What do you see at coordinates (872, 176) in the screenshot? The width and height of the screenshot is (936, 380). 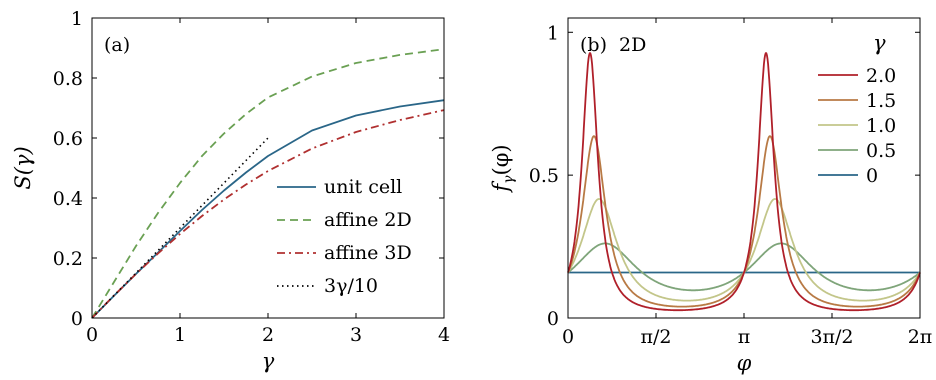 I see `panel-b-legend-label: 0` at bounding box center [872, 176].